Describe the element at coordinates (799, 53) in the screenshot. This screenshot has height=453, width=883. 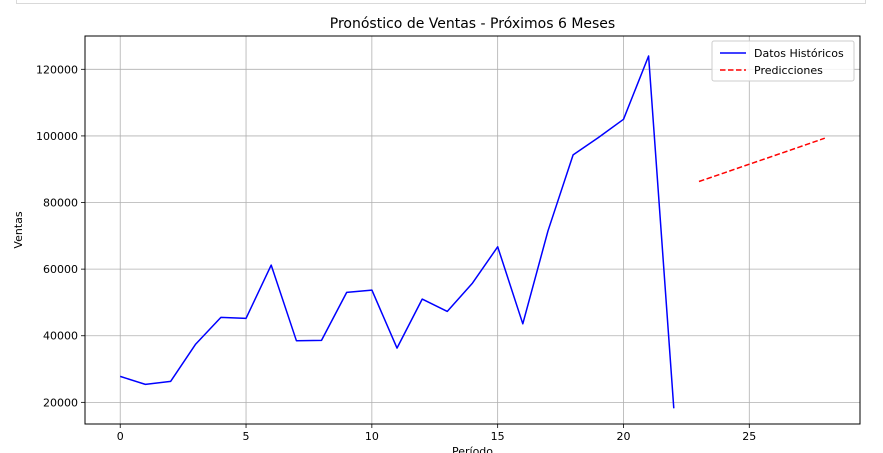
I see `legend-label-historicos: Datos Históricos` at that location.